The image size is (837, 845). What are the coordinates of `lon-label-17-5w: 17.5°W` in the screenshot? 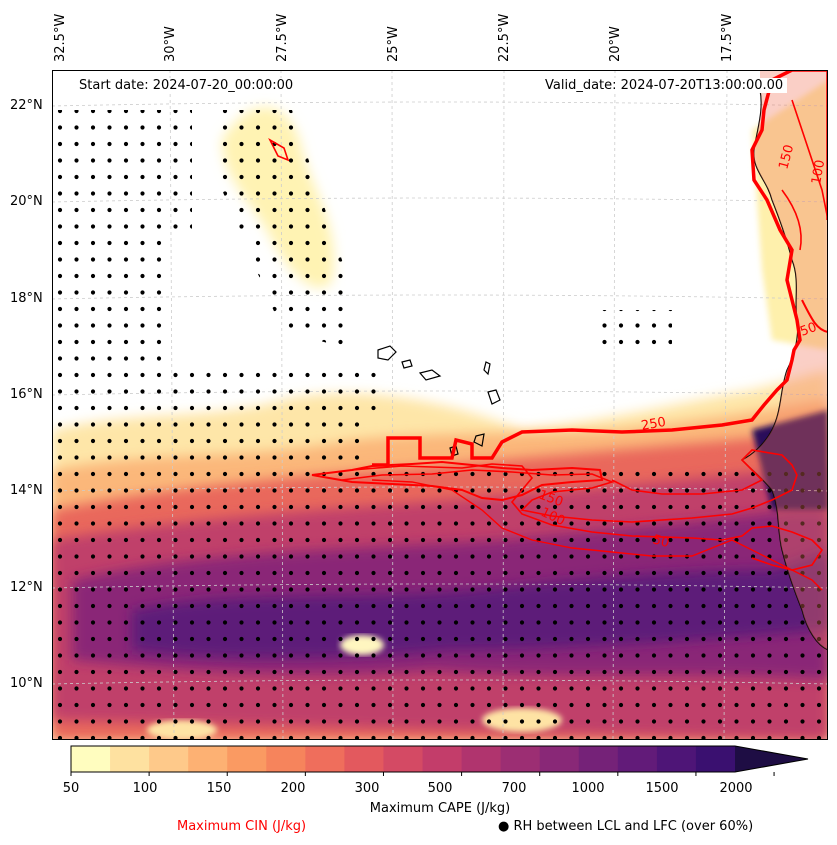 It's located at (727, 37).